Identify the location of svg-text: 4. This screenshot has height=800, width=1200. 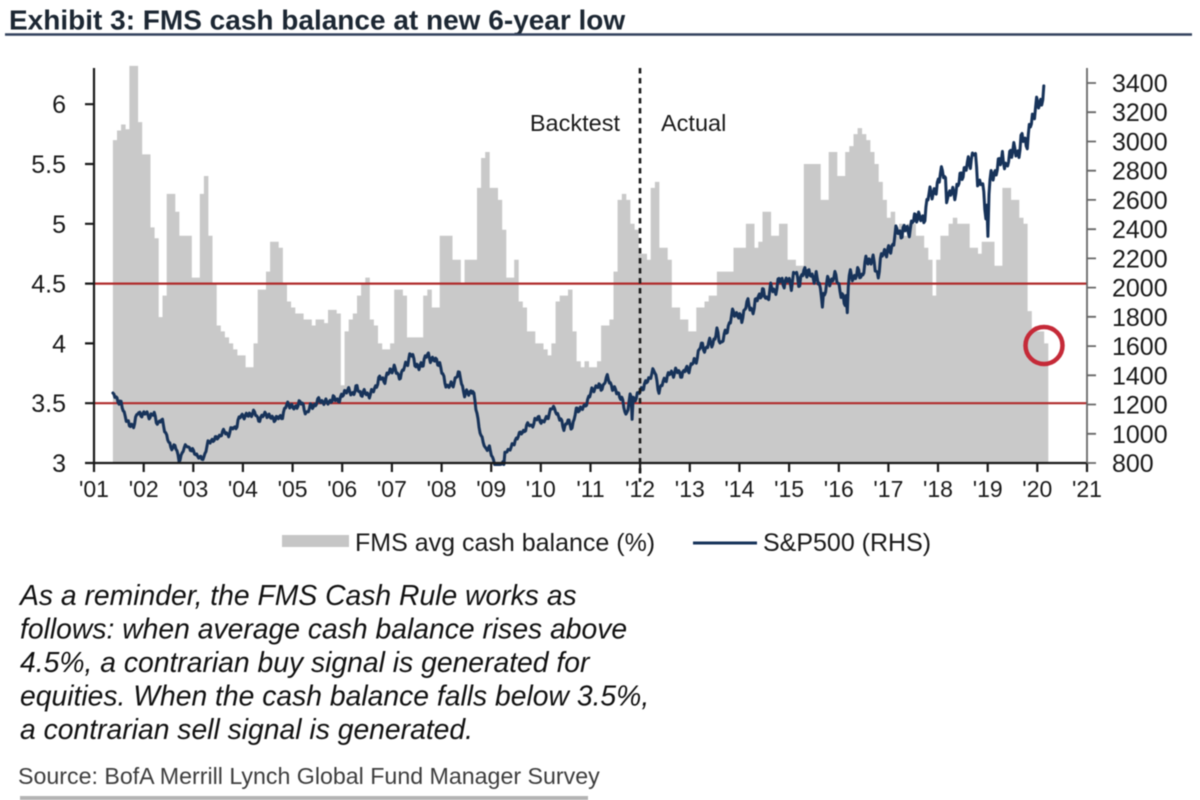
(59, 344).